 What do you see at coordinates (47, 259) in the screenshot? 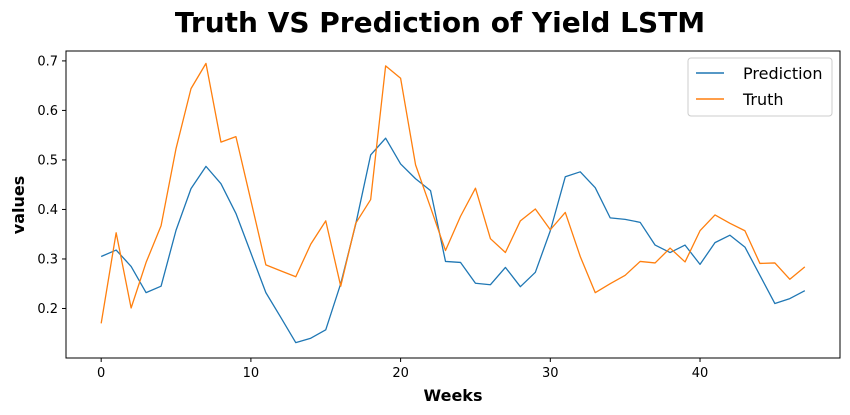
I see `y-tick-label: 0.3` at bounding box center [47, 259].